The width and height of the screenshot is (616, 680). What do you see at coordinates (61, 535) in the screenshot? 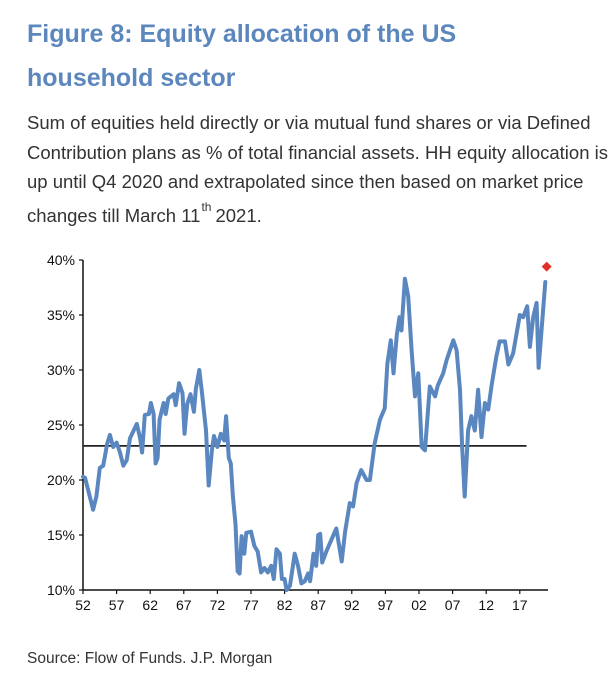
I see `y-tick-label: 15%` at bounding box center [61, 535].